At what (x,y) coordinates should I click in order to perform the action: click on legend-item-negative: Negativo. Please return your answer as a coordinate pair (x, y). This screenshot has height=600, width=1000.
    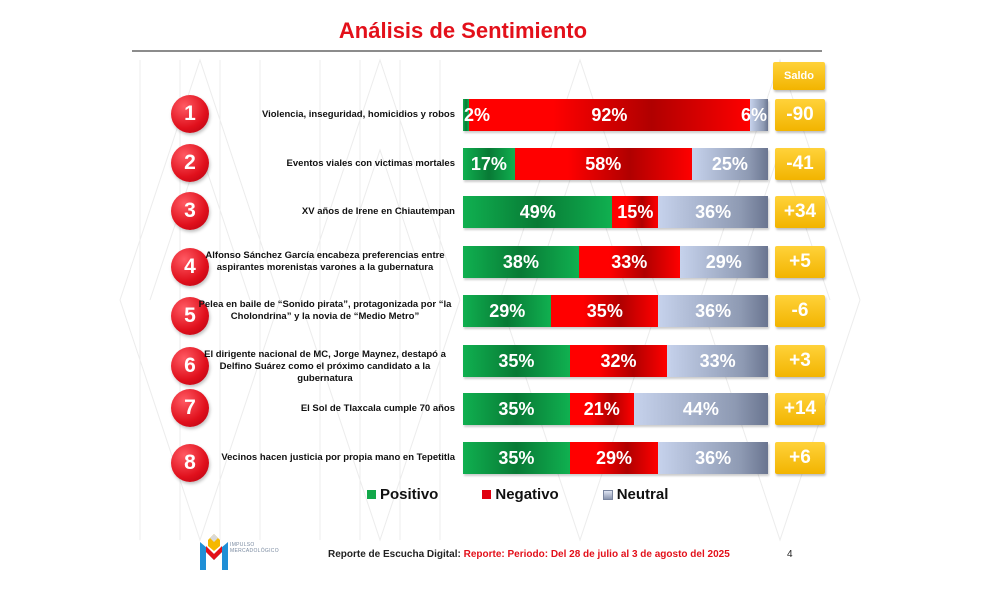
    Looking at the image, I should click on (520, 494).